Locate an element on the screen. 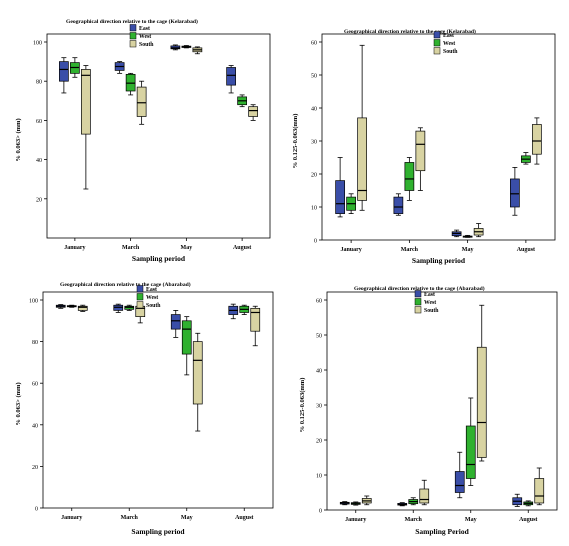  x-axis-label: Sampling period is located at coordinates (158, 531).